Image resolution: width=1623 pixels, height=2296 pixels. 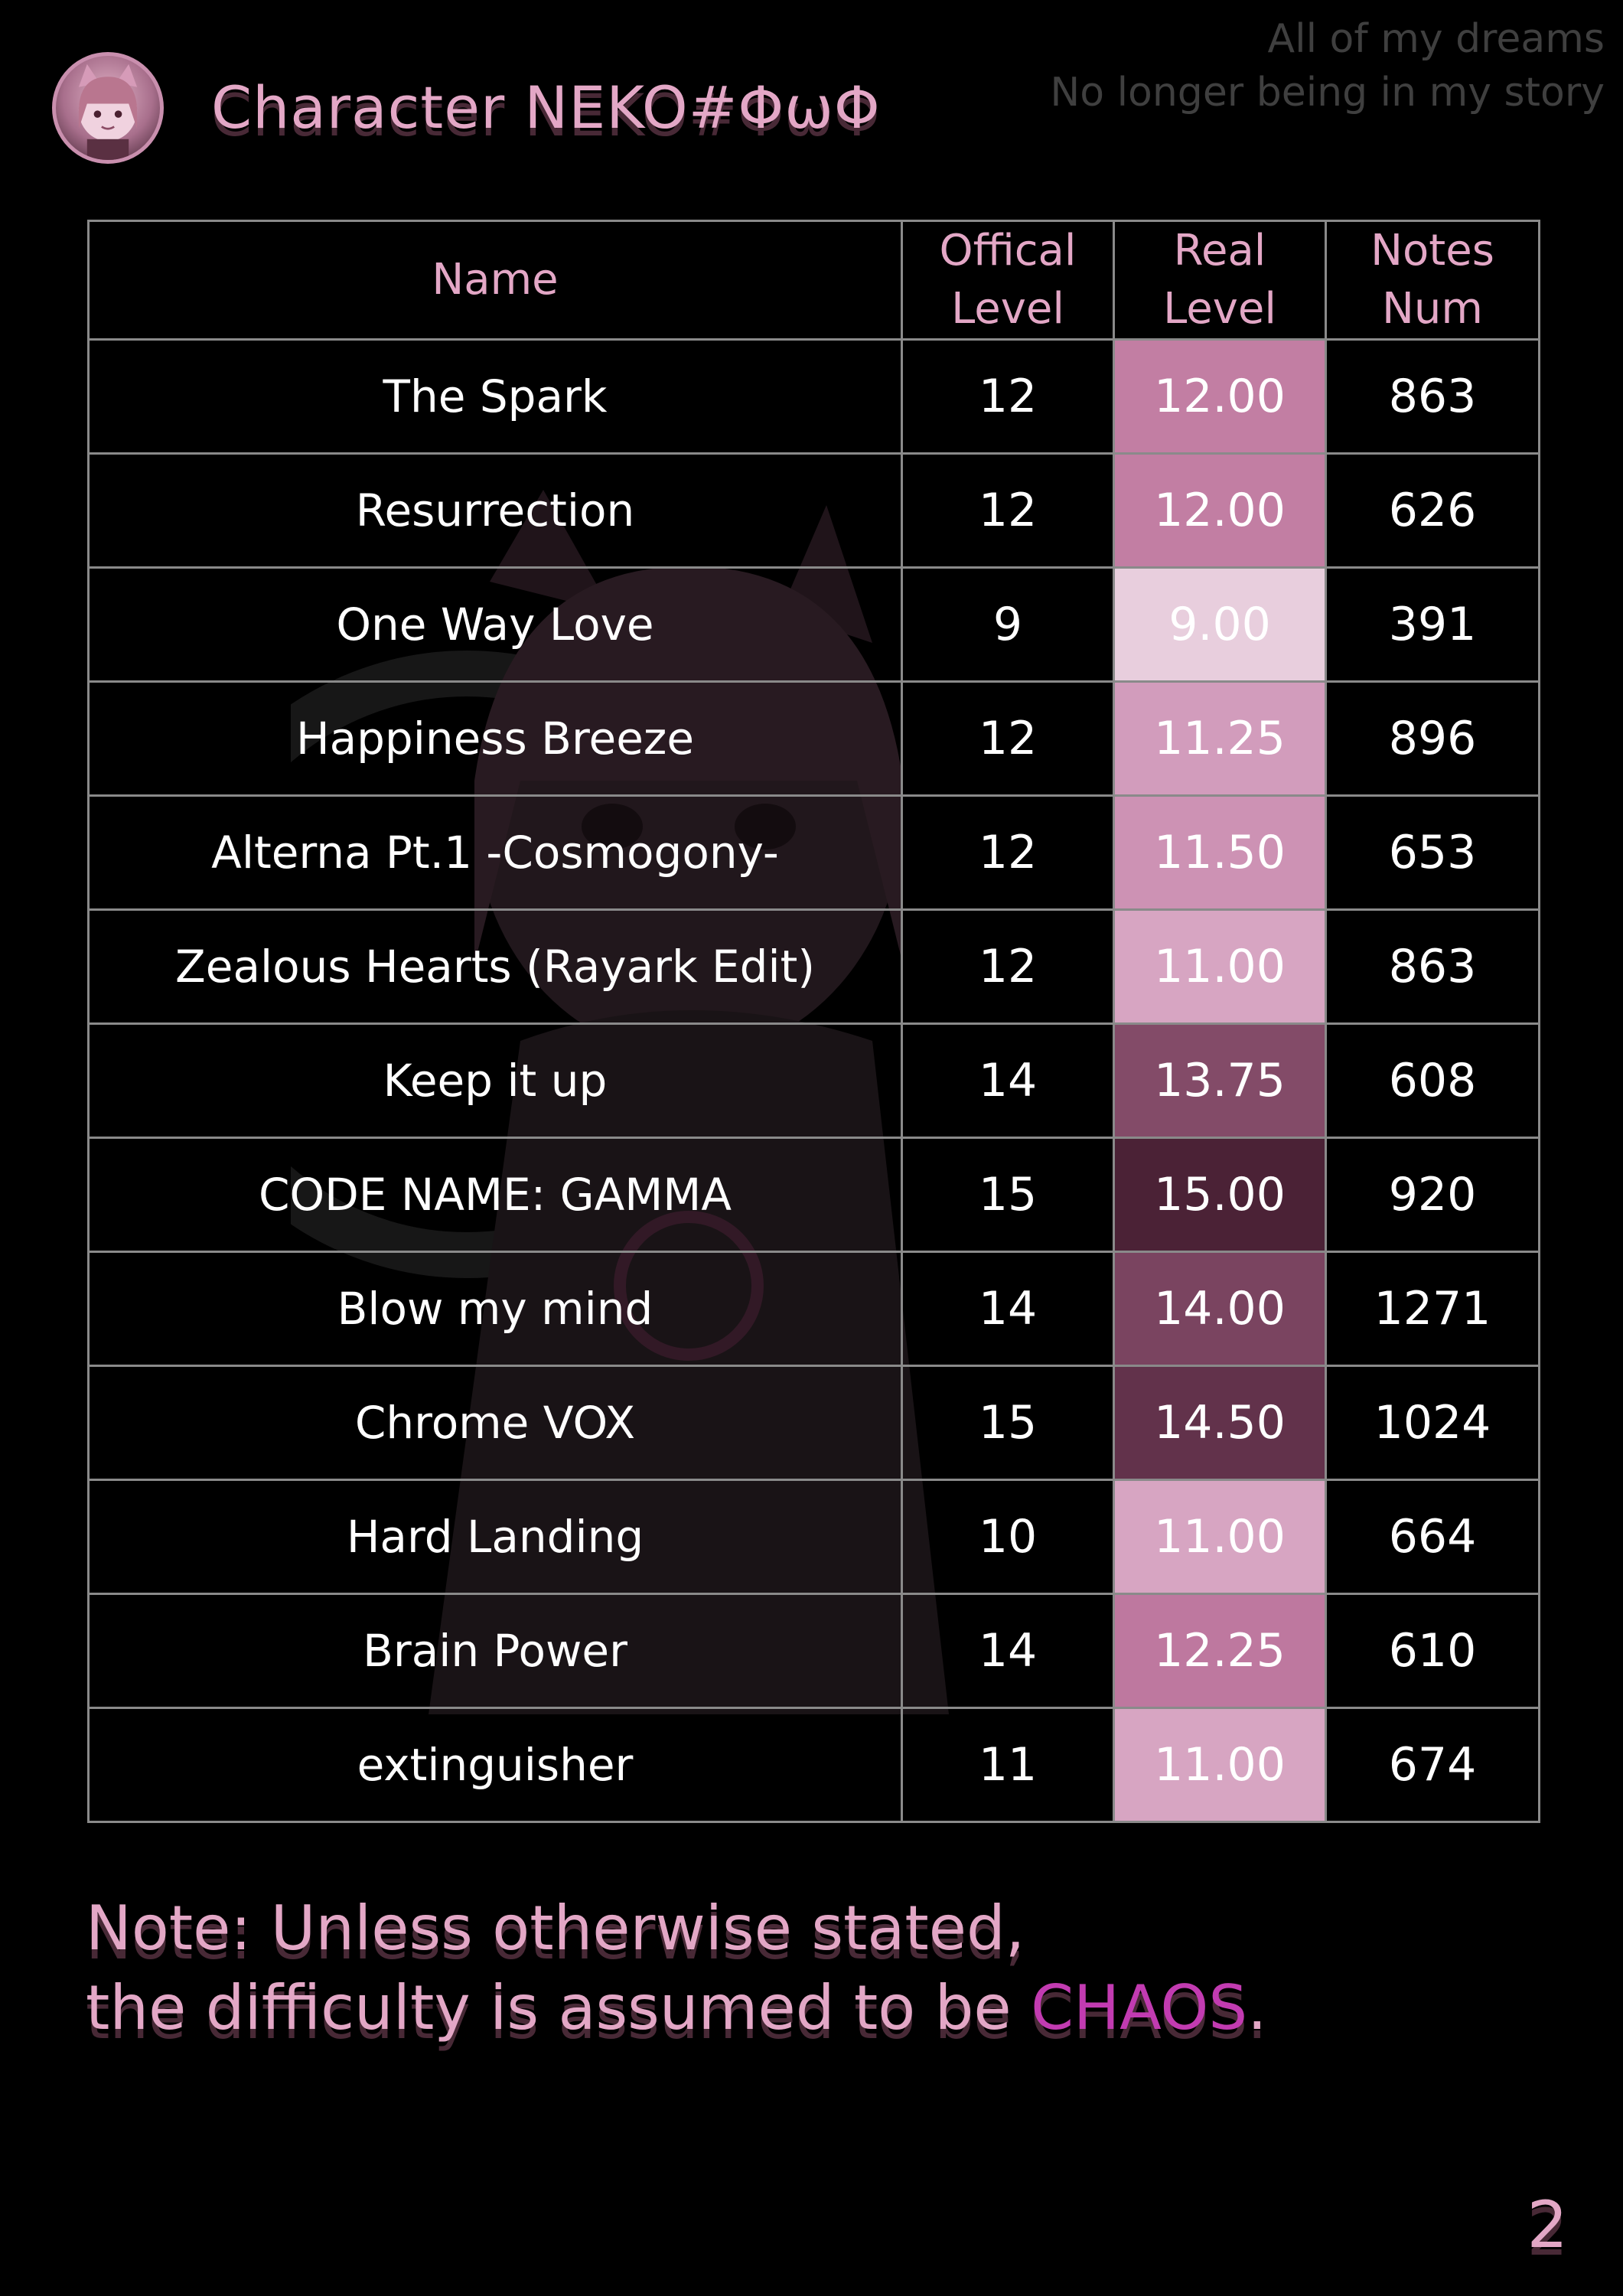 I want to click on col-header-real-level: Real Level, so click(x=1220, y=280).